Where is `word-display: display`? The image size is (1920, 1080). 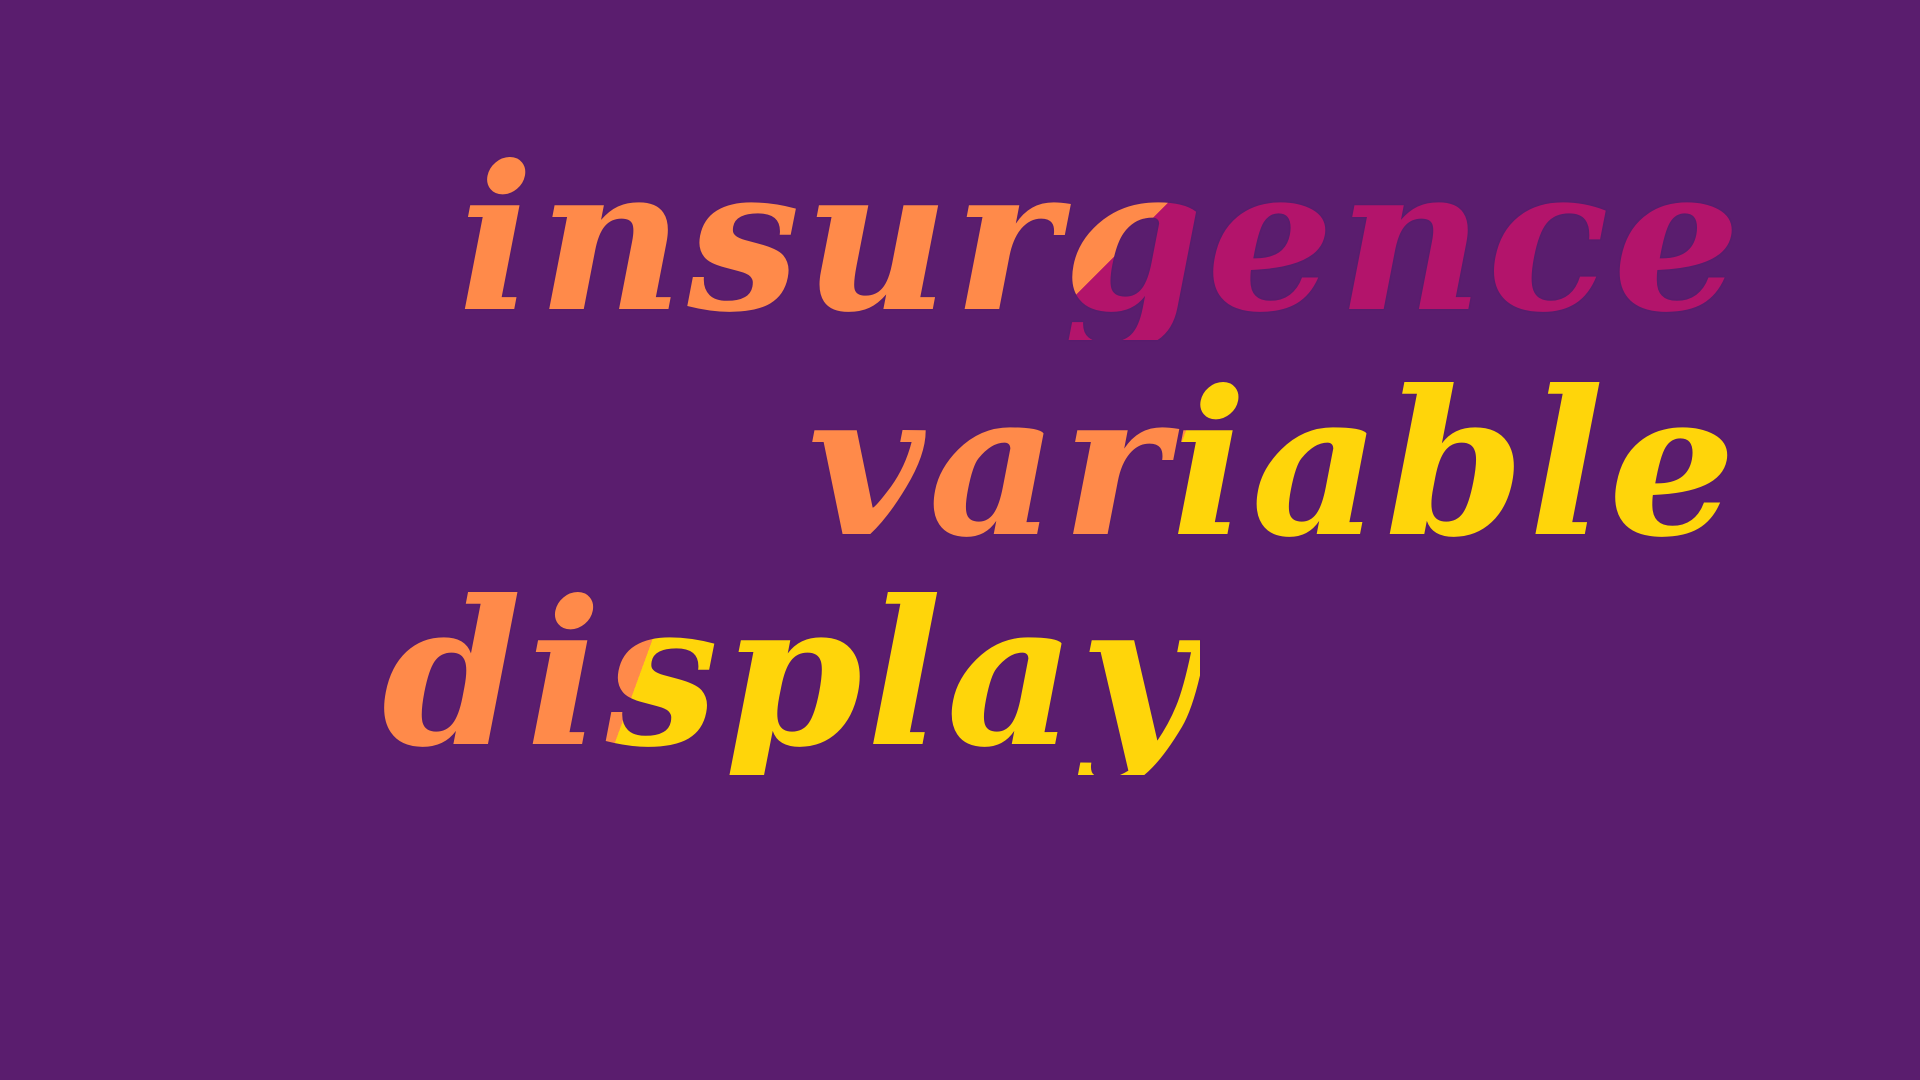
word-display: display is located at coordinates (791, 674).